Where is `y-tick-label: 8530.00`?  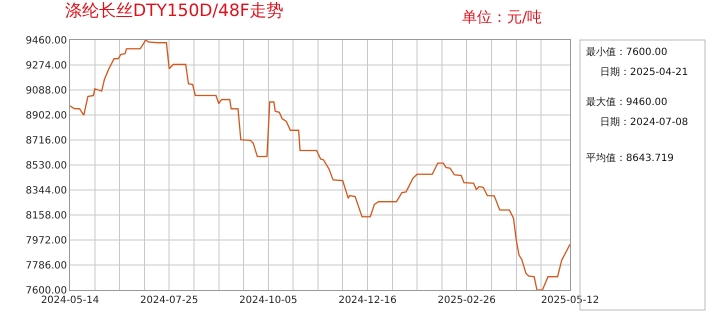
y-tick-label: 8530.00 is located at coordinates (46, 166).